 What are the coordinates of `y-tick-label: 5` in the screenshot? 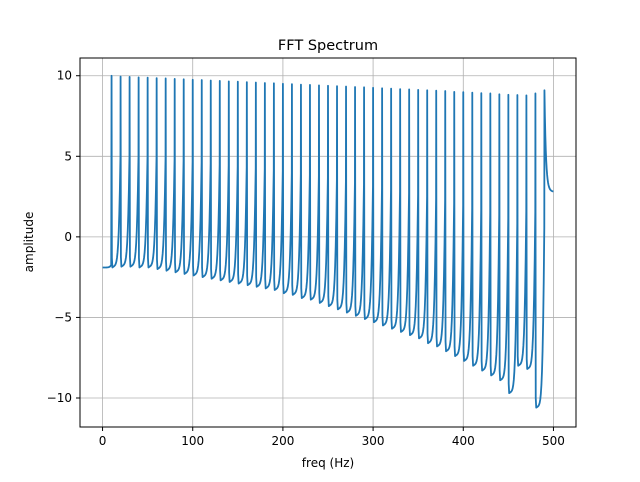 It's located at (68, 156).